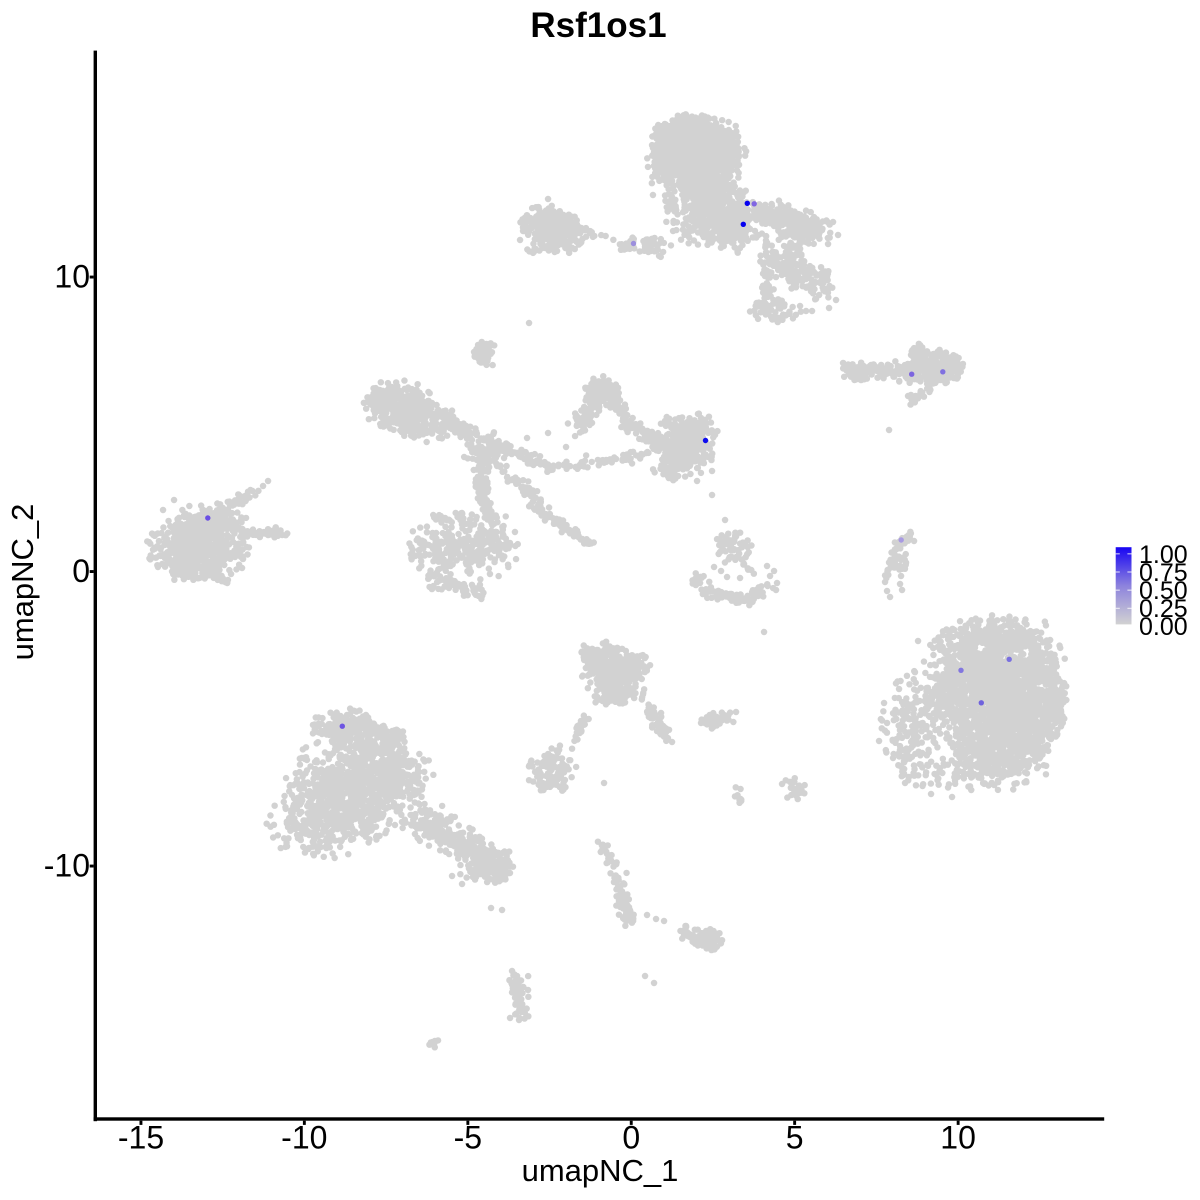  I want to click on svg-text: 5, so click(795, 1138).